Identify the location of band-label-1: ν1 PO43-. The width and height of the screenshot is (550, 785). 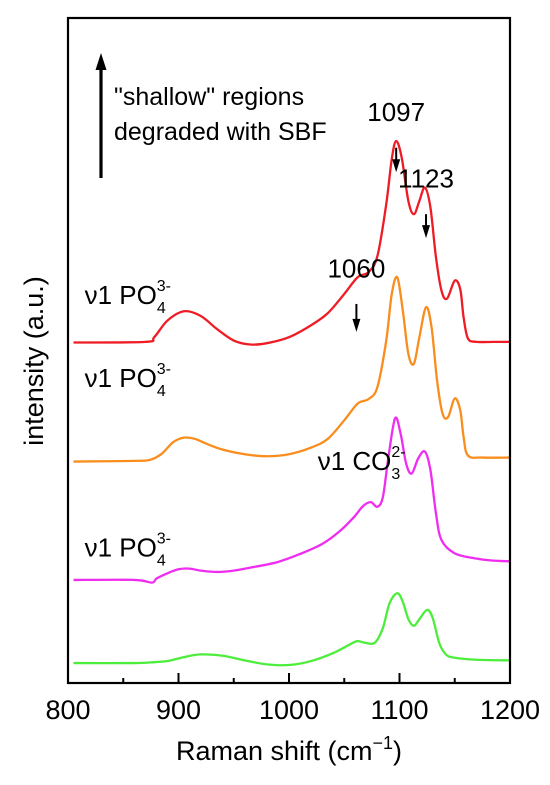
(128, 297).